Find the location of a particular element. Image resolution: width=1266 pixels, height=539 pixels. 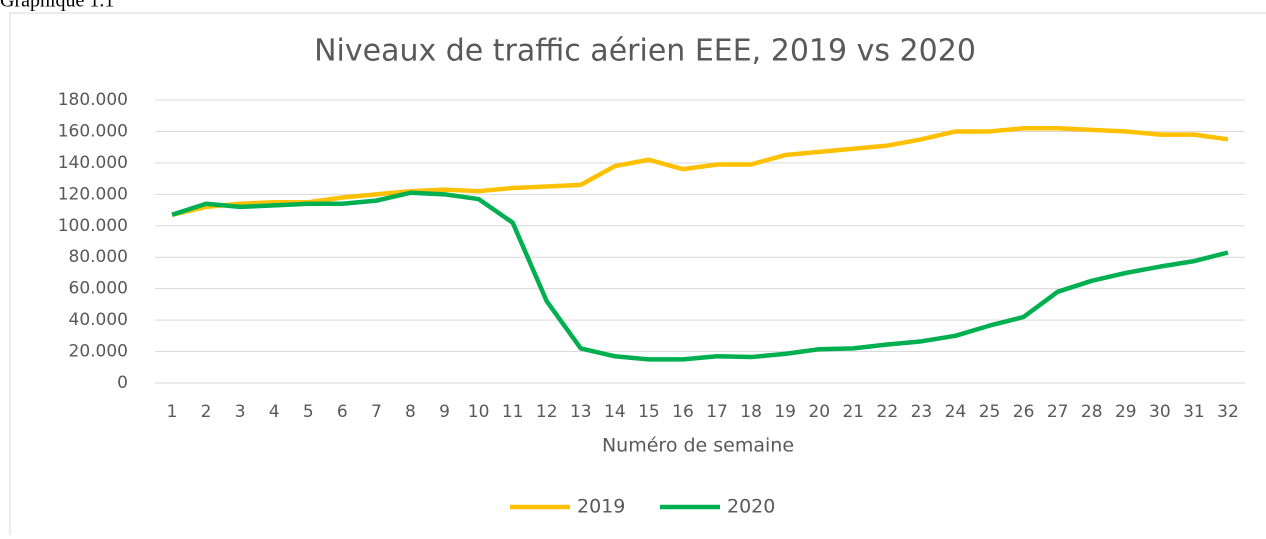

y-tick-label: 40.000 is located at coordinates (98, 320).